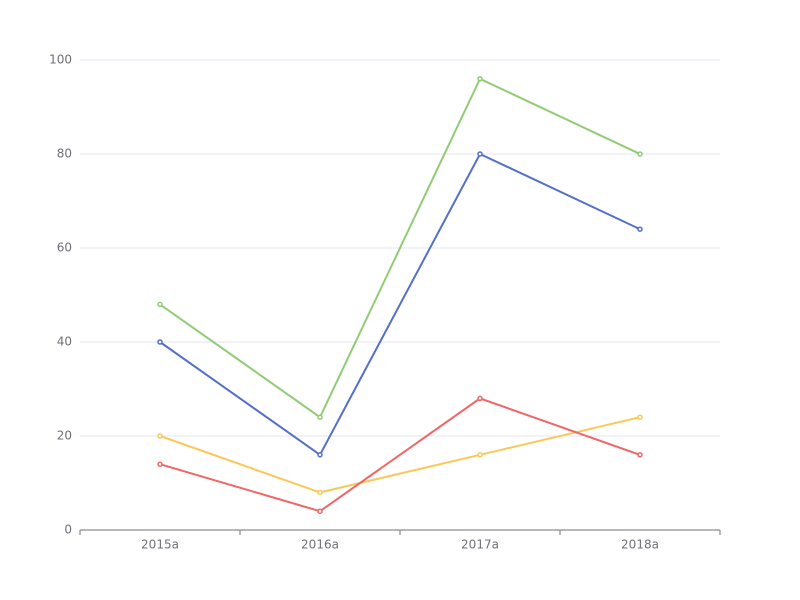  What do you see at coordinates (64, 248) in the screenshot?
I see `y-tick-label: 60` at bounding box center [64, 248].